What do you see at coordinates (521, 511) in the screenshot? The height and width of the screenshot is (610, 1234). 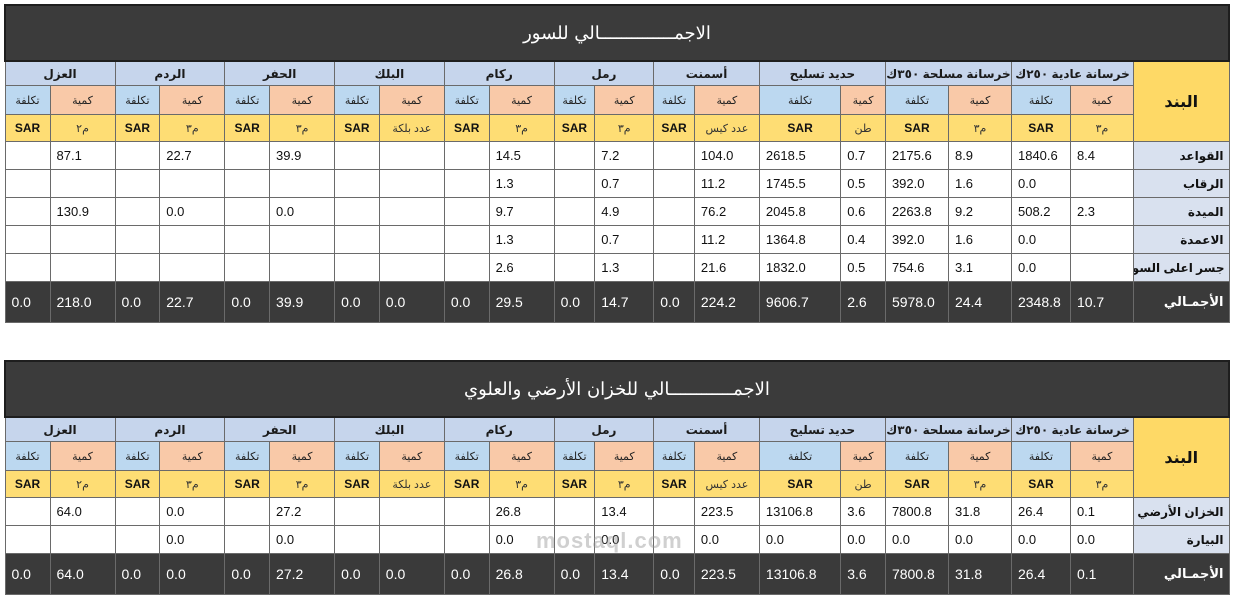 I see `value-cell: 26.8` at bounding box center [521, 511].